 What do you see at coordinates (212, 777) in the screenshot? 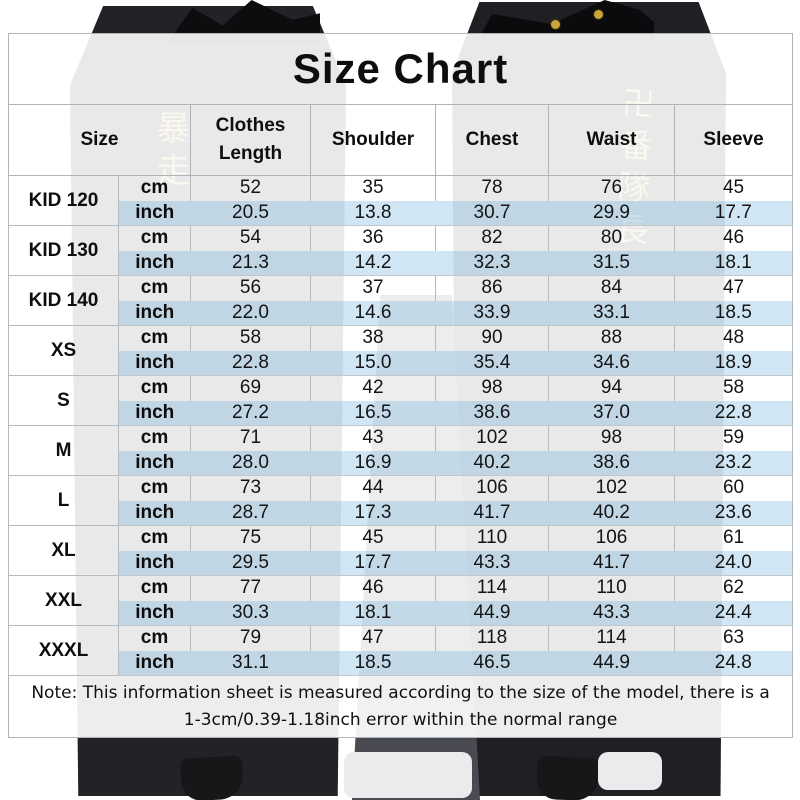
I see `left-trouser-cuff` at bounding box center [212, 777].